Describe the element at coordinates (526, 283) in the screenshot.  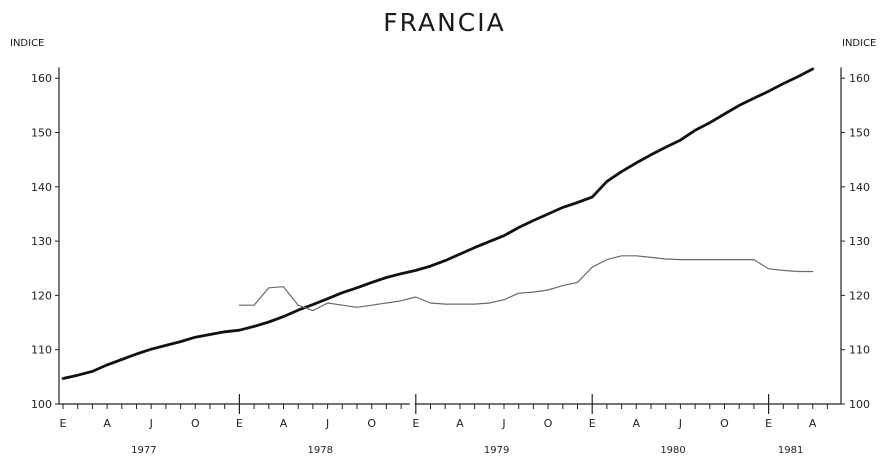
I see `series-line-thin` at that location.